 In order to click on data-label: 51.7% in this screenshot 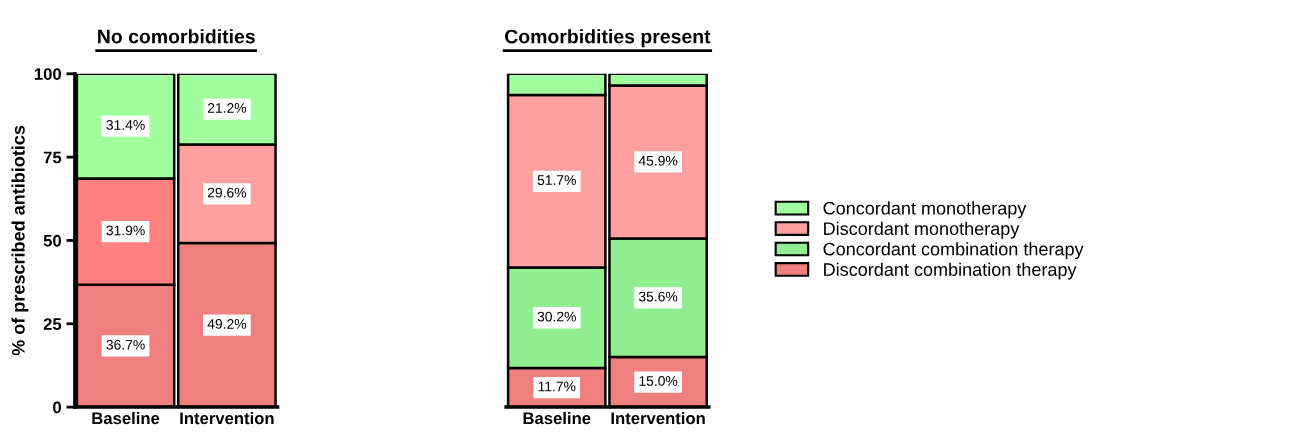, I will do `click(556, 180)`.